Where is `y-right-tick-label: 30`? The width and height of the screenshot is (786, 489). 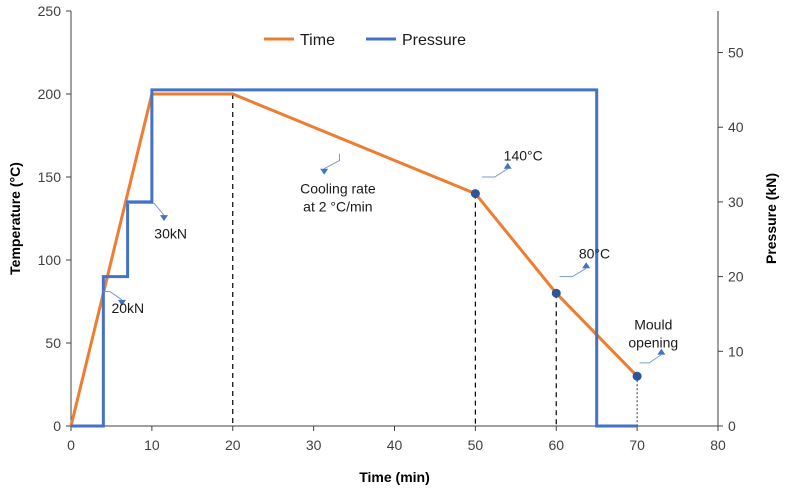 y-right-tick-label: 30 is located at coordinates (736, 202).